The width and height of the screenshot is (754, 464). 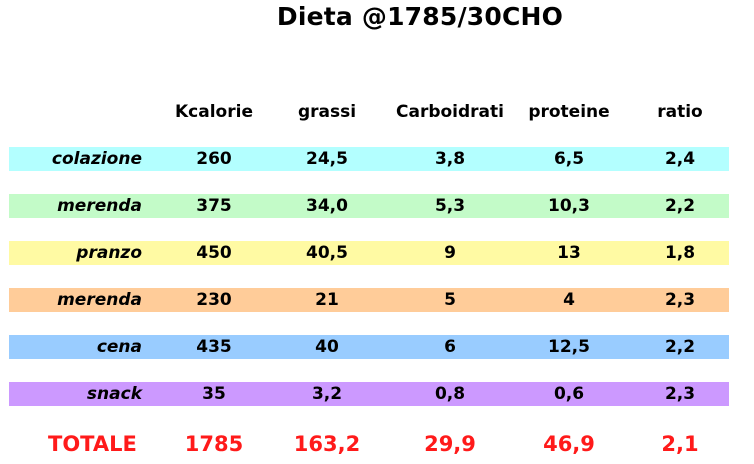 What do you see at coordinates (680, 444) in the screenshot?
I see `total-ratio: 2,1` at bounding box center [680, 444].